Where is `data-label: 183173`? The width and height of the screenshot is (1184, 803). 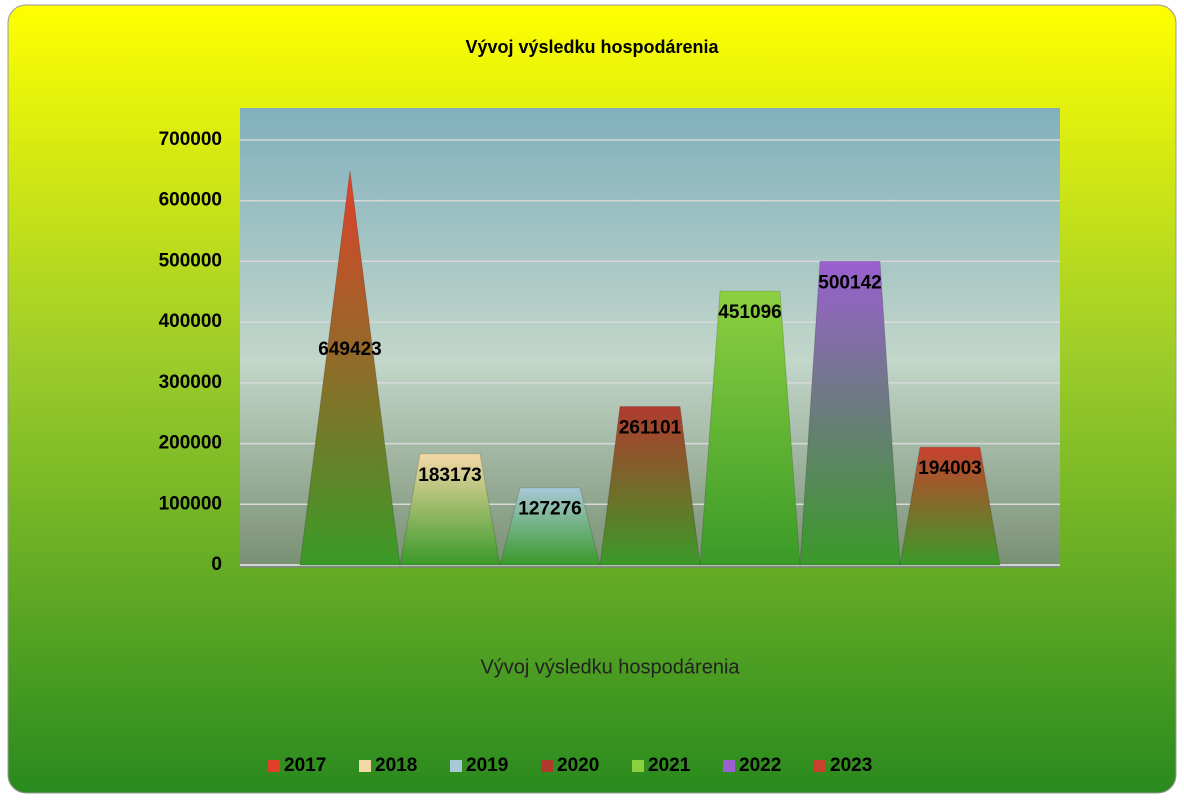 data-label: 183173 is located at coordinates (449, 475).